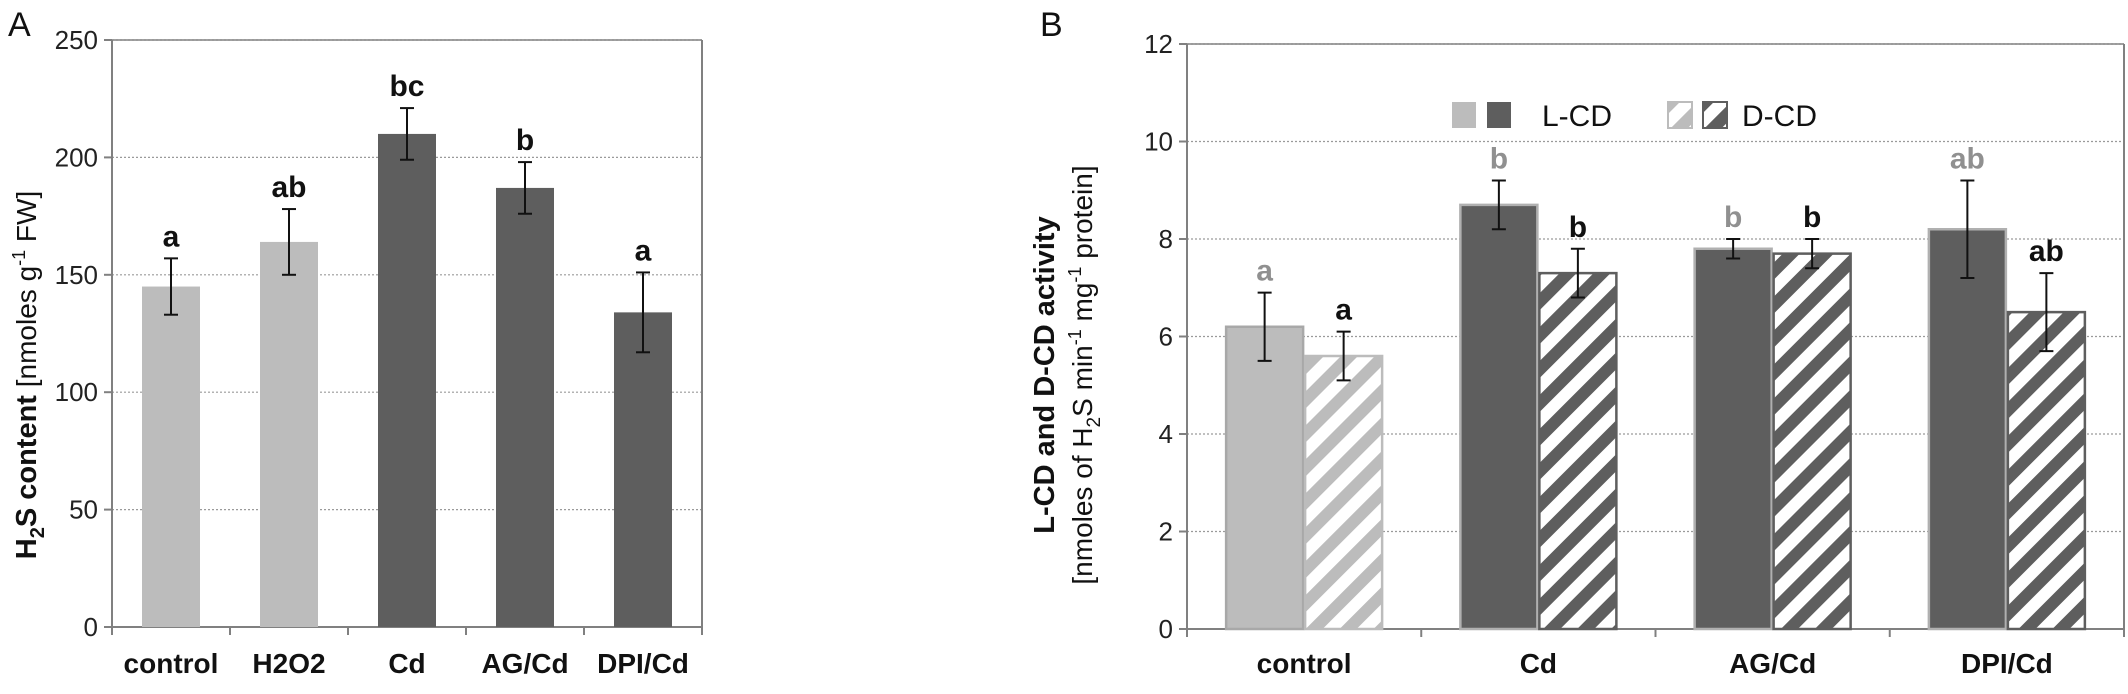  Describe the element at coordinates (171, 663) in the screenshot. I see `panel-a-category-label: control` at that location.